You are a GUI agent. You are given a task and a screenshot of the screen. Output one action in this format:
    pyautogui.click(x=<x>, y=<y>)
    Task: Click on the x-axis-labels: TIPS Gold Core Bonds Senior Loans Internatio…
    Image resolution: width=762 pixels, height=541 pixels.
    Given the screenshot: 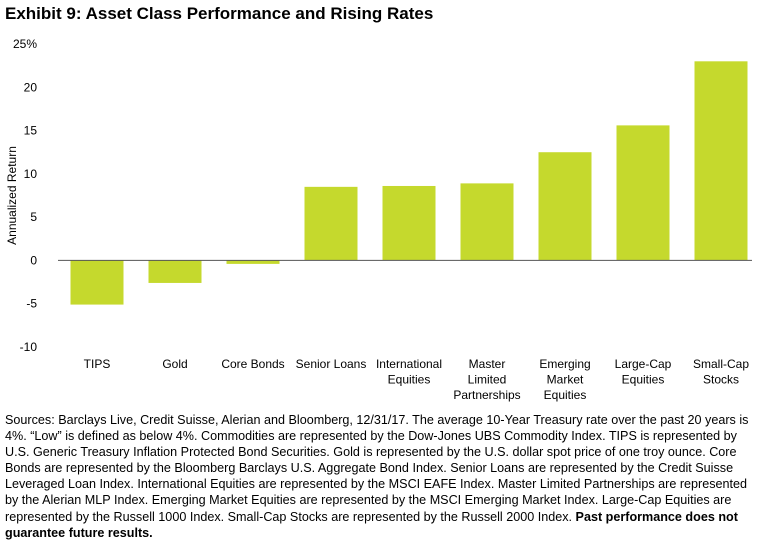 What is the action you would take?
    pyautogui.click(x=417, y=379)
    